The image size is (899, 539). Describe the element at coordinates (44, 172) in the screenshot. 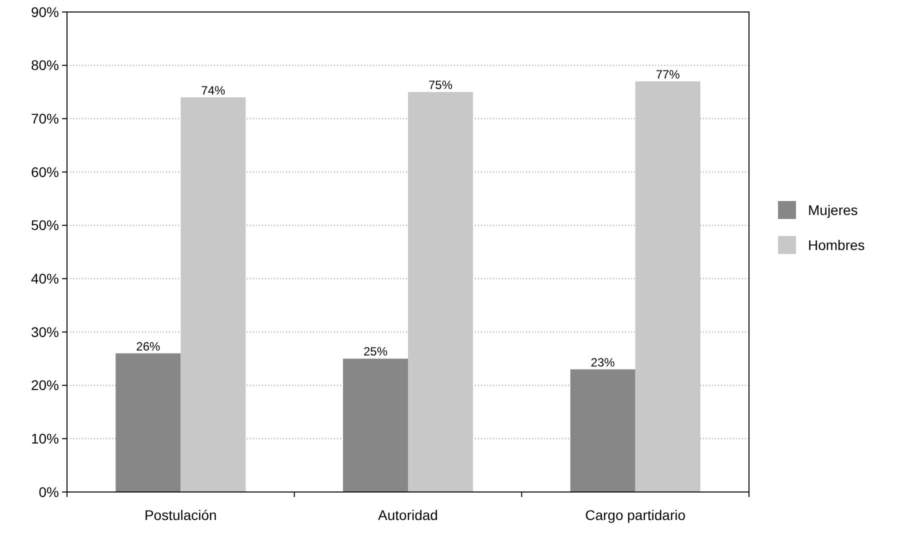

I see `y-tick-label: 60%` at that location.